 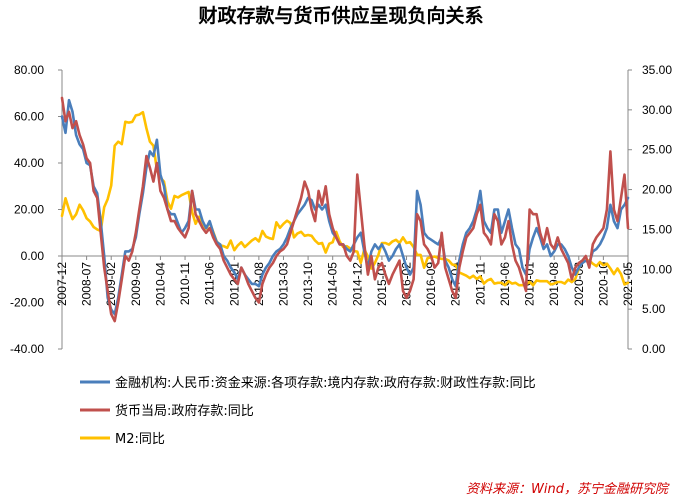 What do you see at coordinates (234, 284) in the screenshot?
I see `x-tick-label: 2012-01` at bounding box center [234, 284].